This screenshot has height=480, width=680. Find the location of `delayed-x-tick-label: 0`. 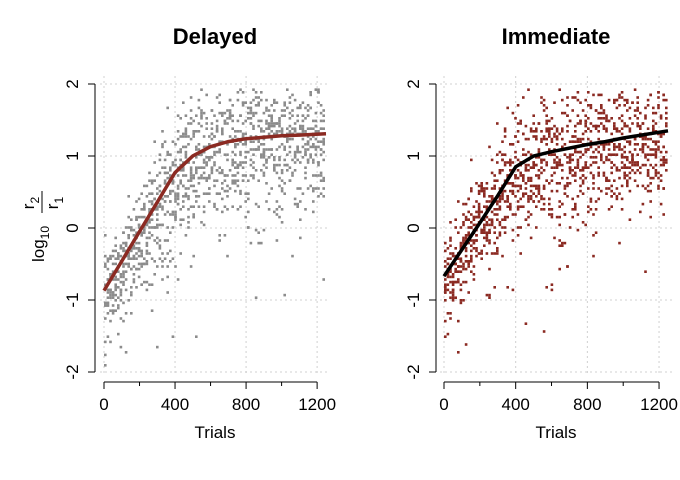

delayed-x-tick-label: 0 is located at coordinates (103, 404).